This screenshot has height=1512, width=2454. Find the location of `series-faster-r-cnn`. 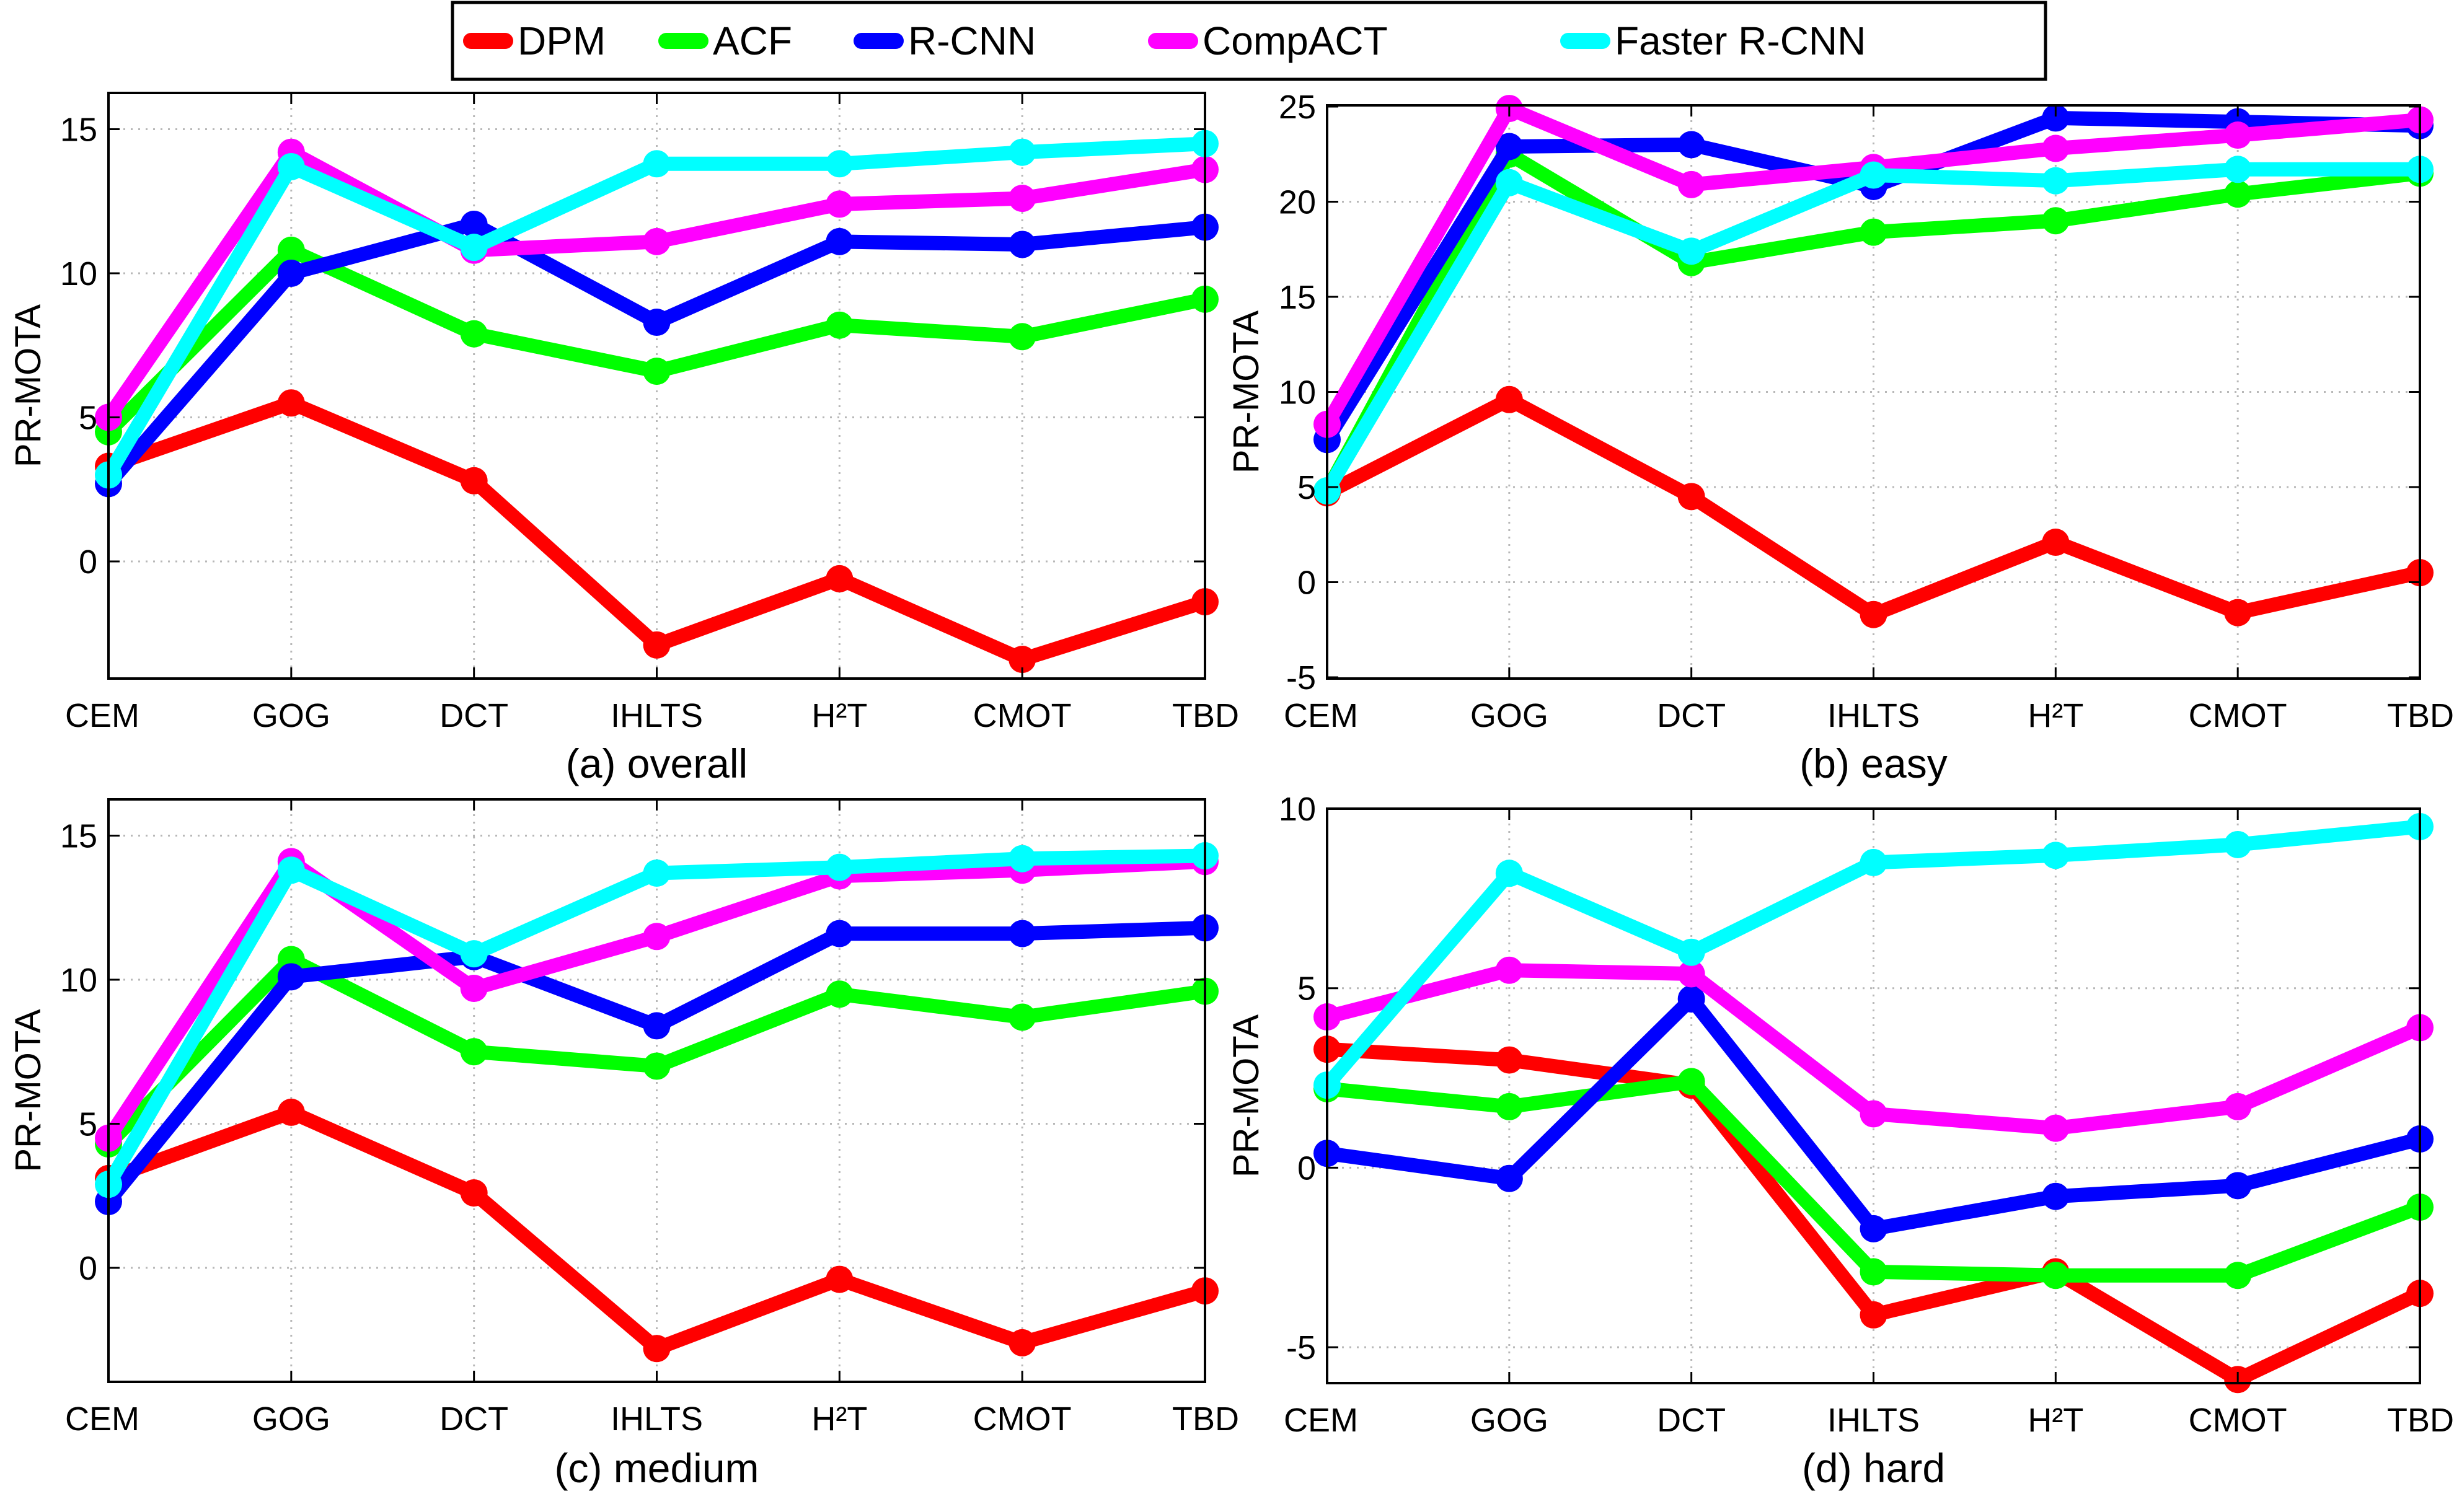

series-faster-r-cnn is located at coordinates (657, 309).